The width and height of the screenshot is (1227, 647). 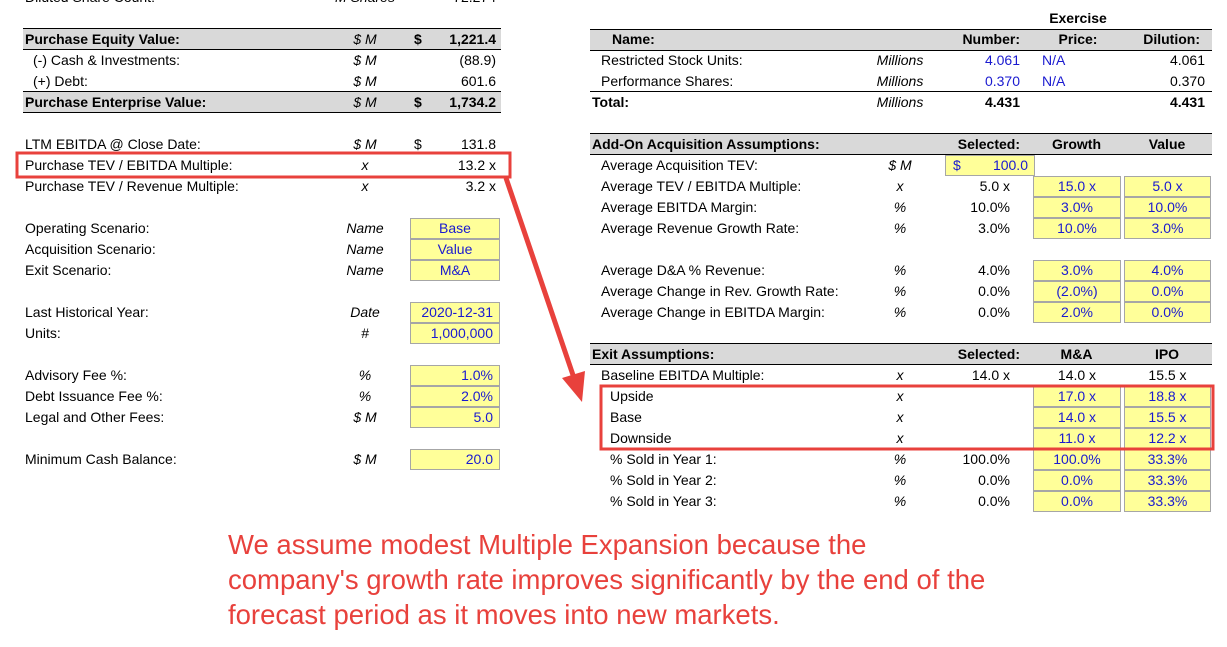 What do you see at coordinates (107, 60) in the screenshot?
I see `row-label: (-) Cash & Investments:` at bounding box center [107, 60].